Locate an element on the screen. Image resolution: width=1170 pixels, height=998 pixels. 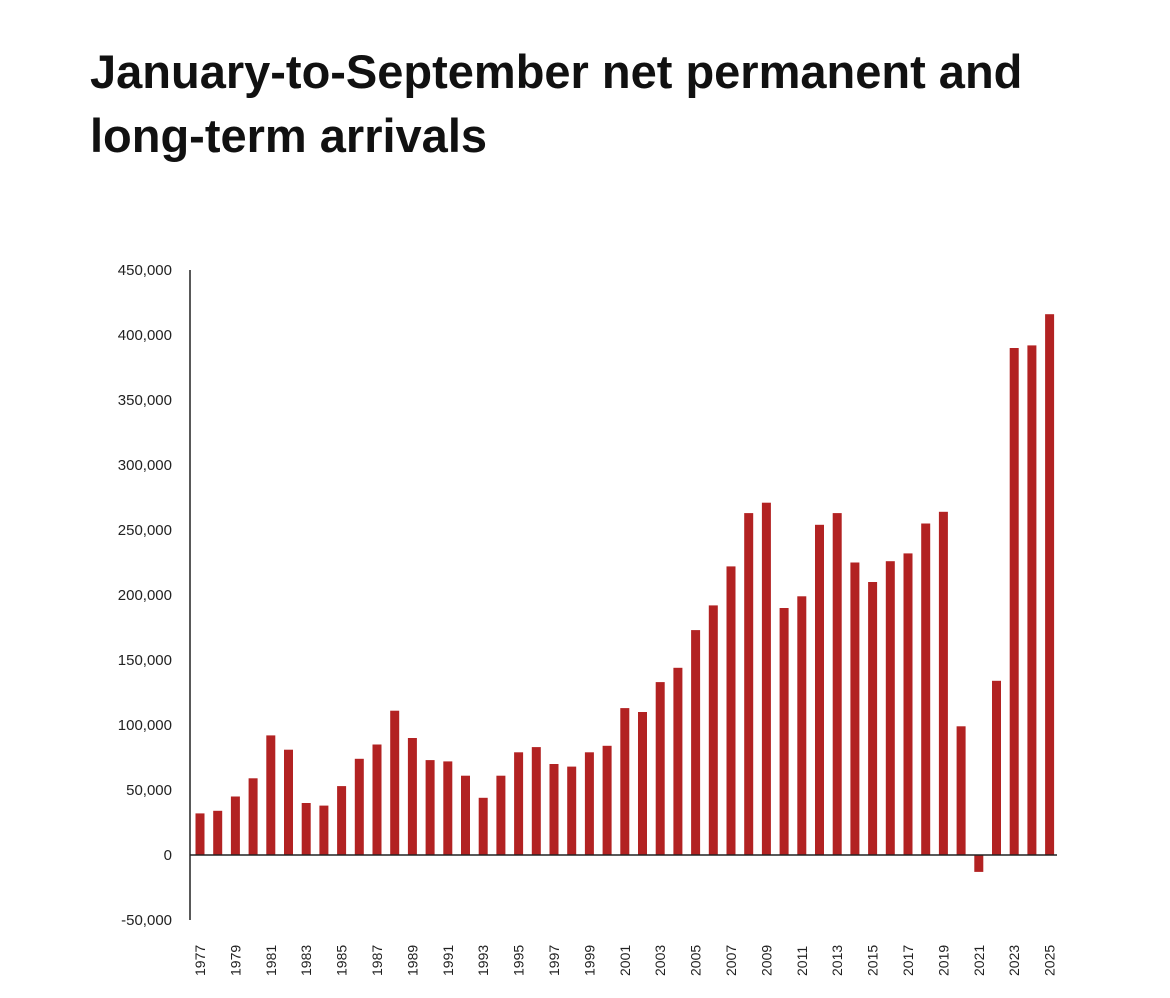
bar-1993 is located at coordinates (483, 826).